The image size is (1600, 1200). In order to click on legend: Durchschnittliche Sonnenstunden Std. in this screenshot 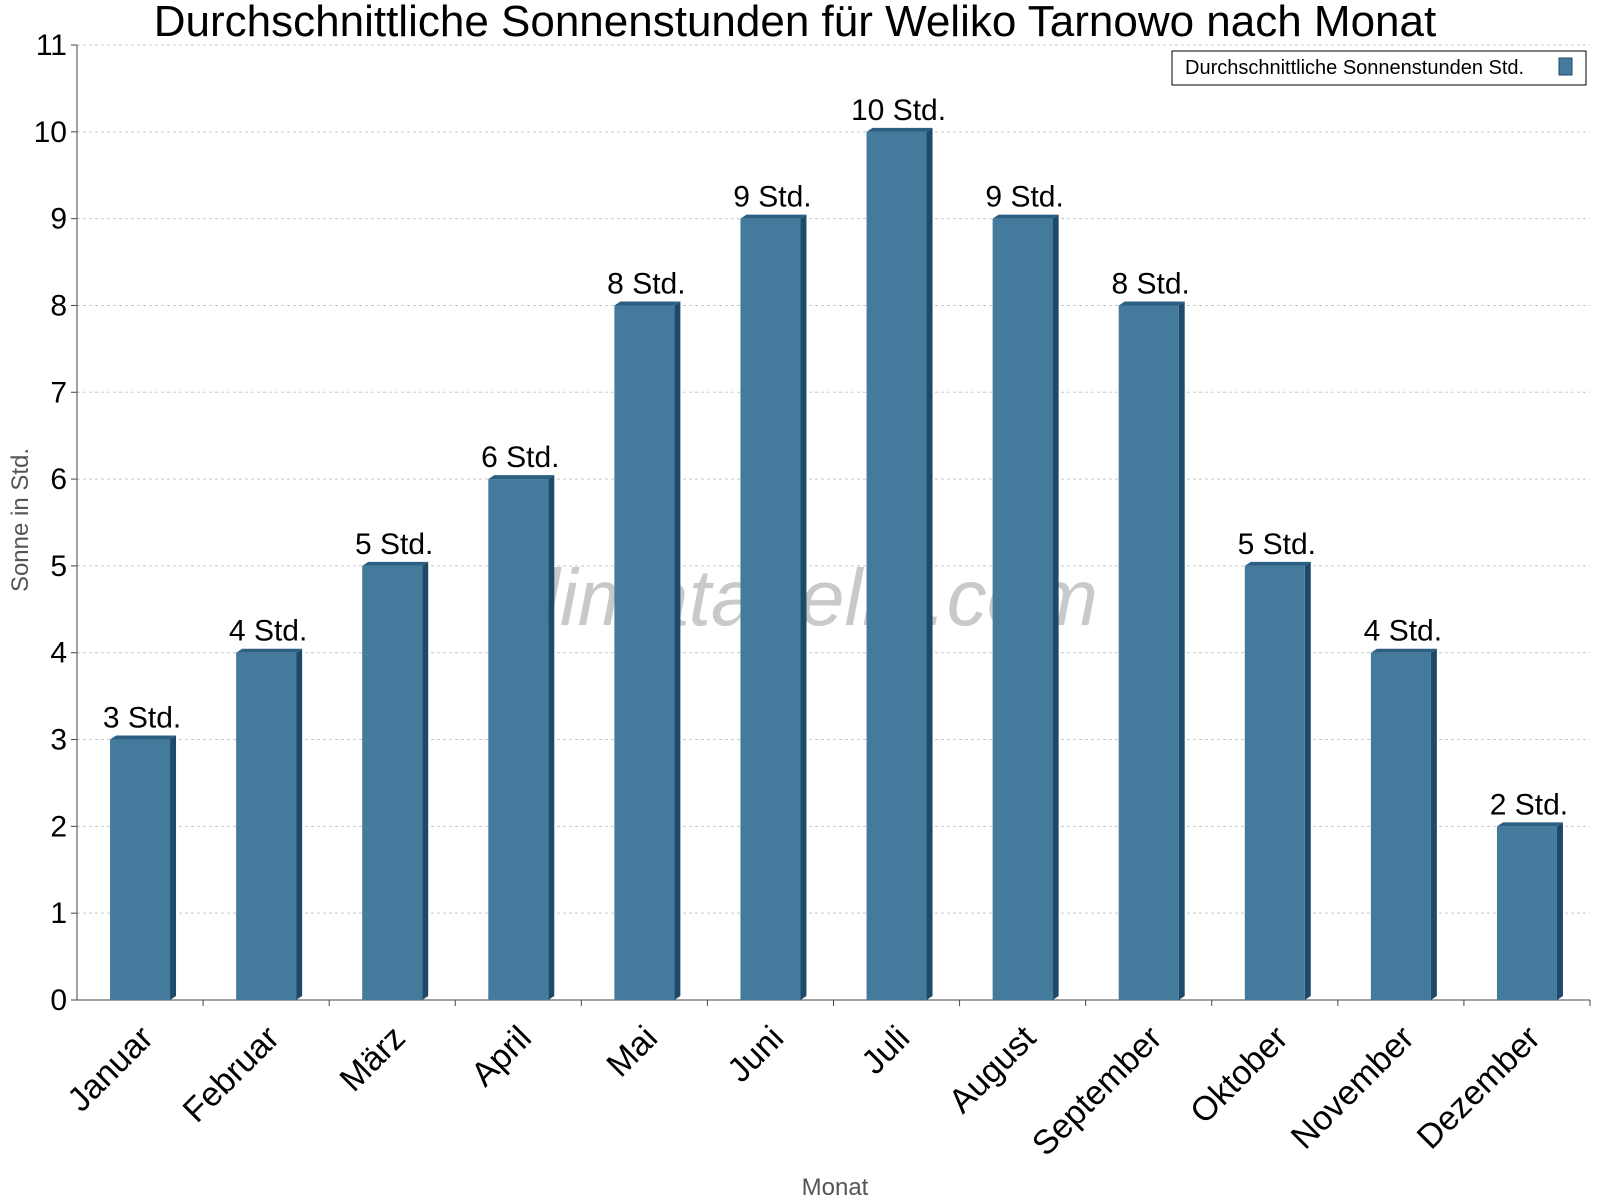, I will do `click(1379, 68)`.